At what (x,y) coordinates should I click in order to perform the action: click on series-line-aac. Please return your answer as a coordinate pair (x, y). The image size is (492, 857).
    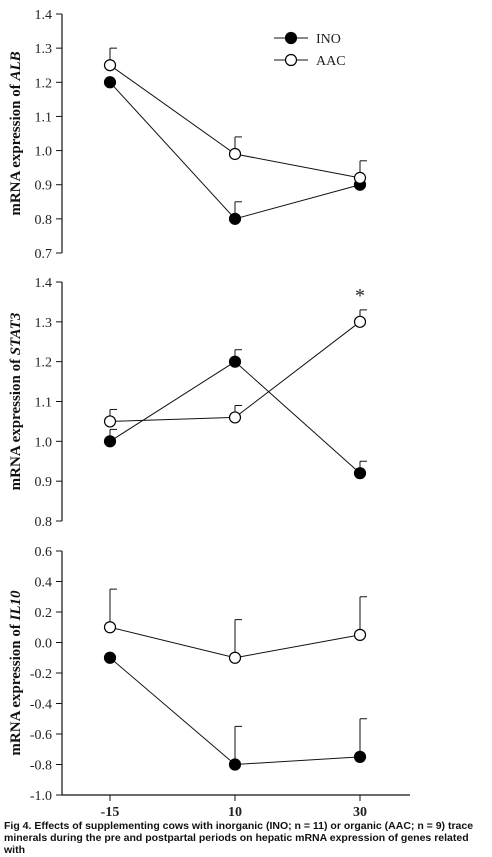
    Looking at the image, I should click on (235, 121).